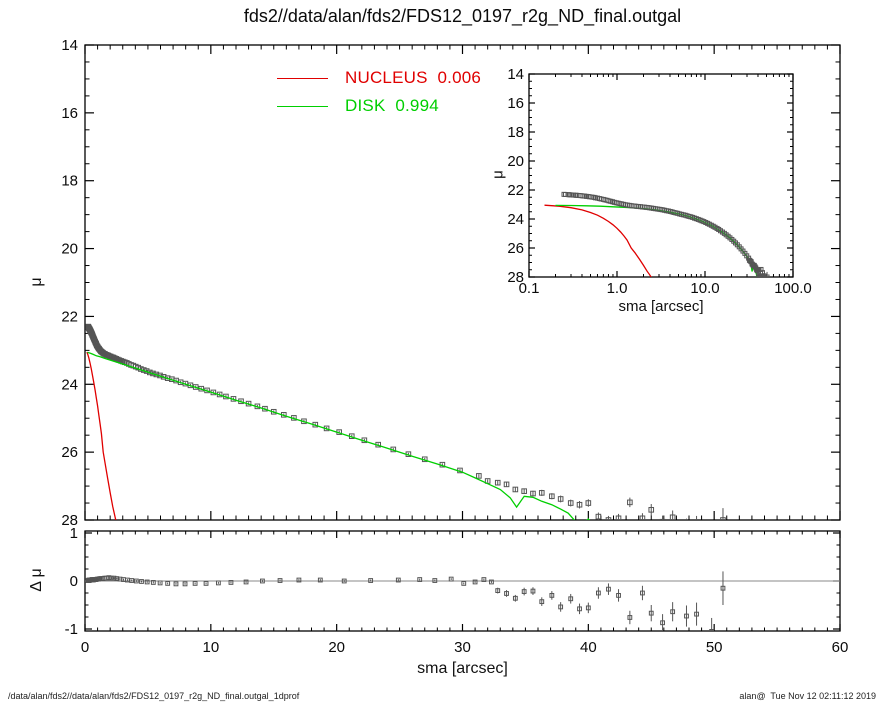 This screenshot has width=885, height=708. Describe the element at coordinates (365, 105) in the screenshot. I see `legend-disk-name: DISK` at that location.